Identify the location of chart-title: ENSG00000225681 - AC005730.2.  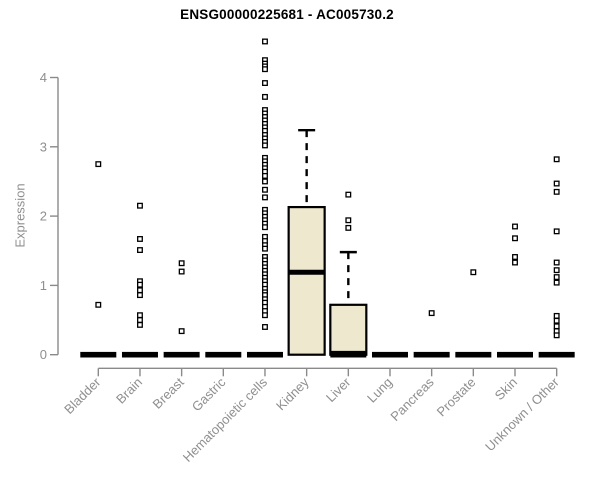
(287, 14).